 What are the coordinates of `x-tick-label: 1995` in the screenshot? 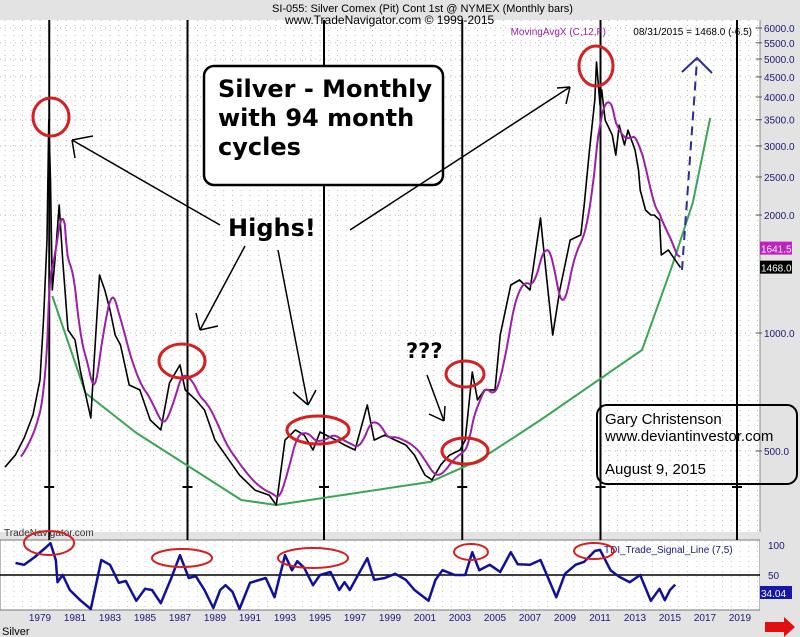 It's located at (320, 618).